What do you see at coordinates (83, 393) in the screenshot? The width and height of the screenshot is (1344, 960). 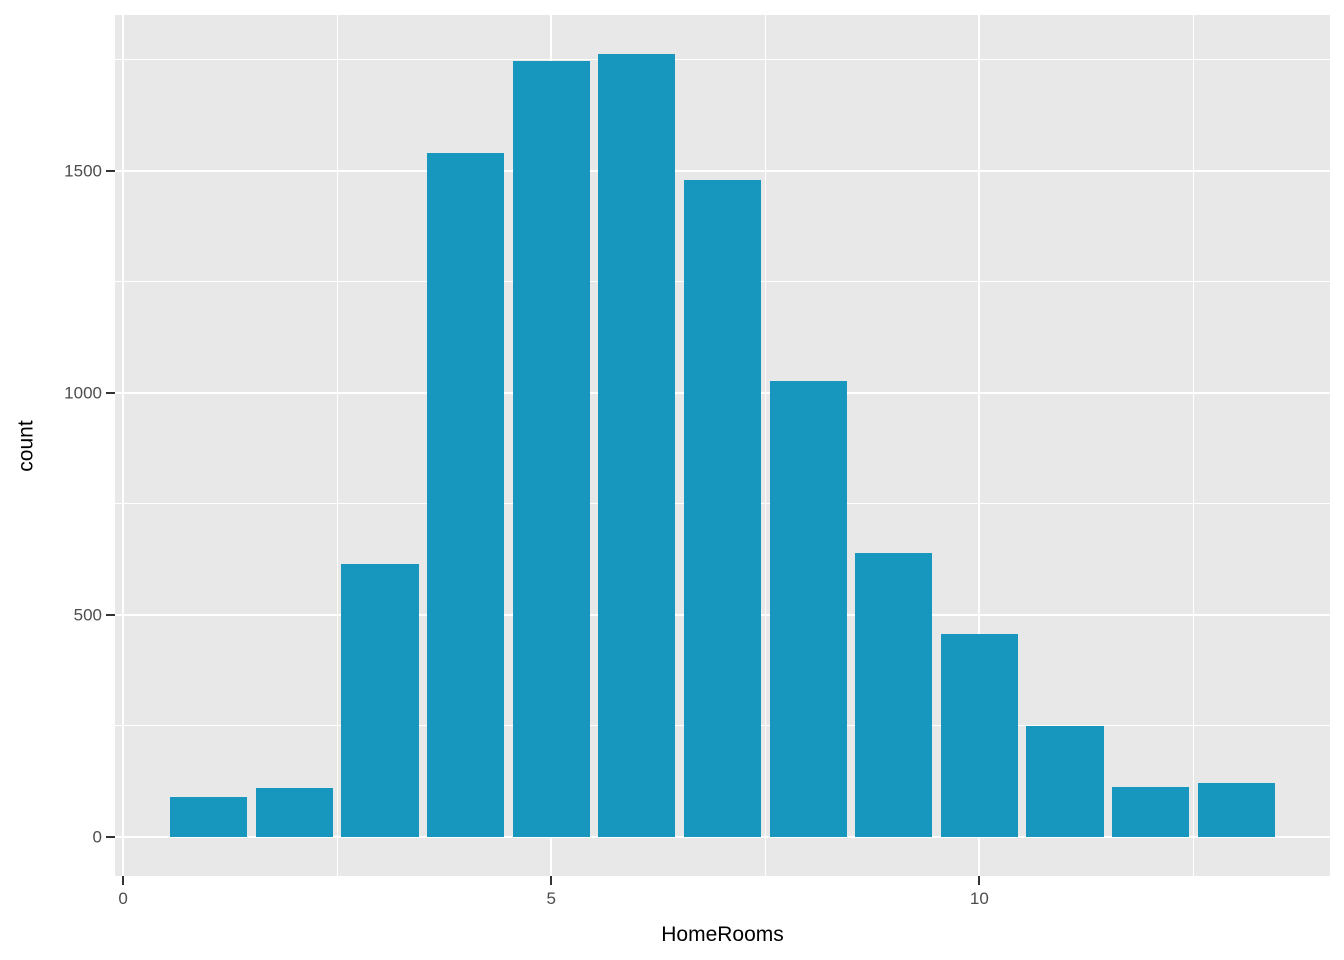 I see `y-tick-label: 1000` at bounding box center [83, 393].